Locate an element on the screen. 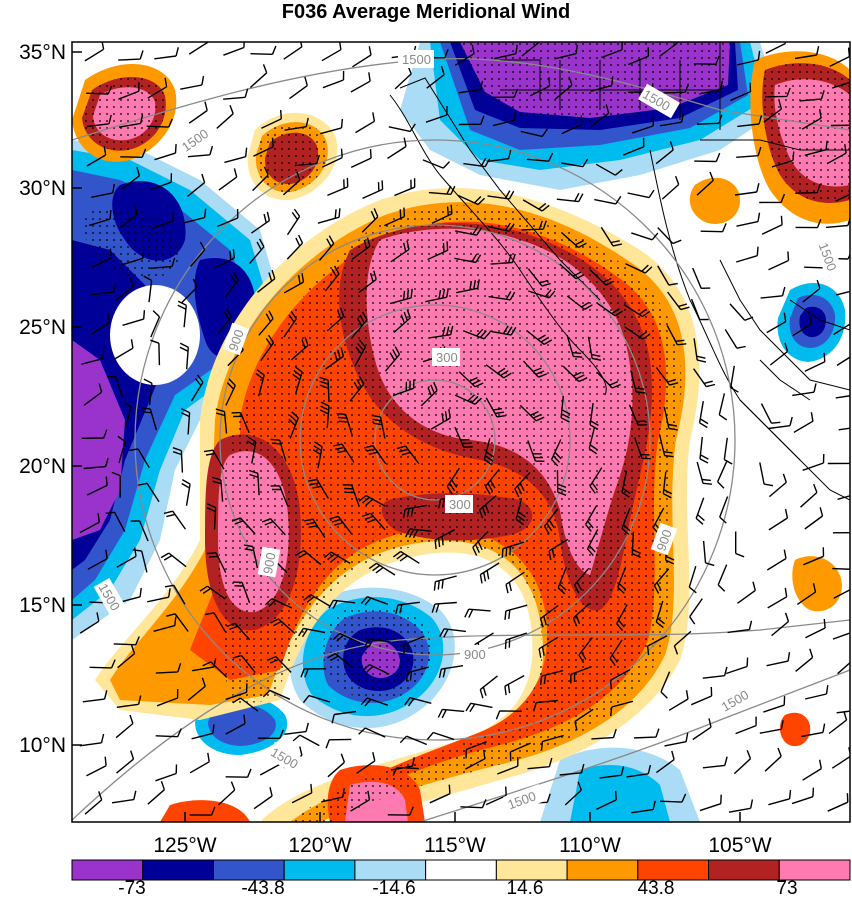  colorbar-label: -14.6 is located at coordinates (393, 888).